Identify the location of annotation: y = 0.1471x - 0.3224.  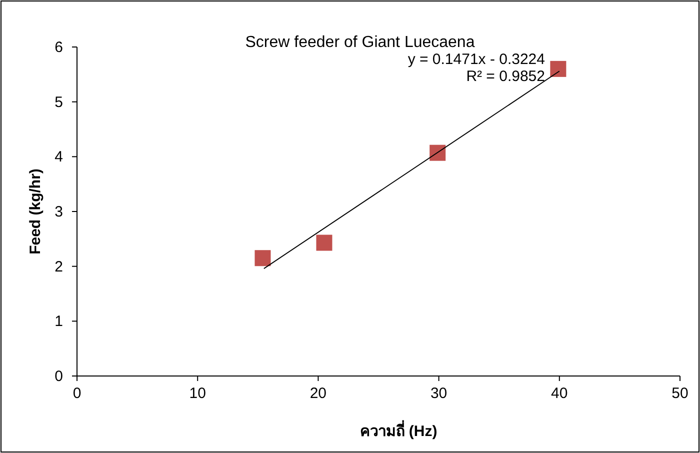
(476, 59).